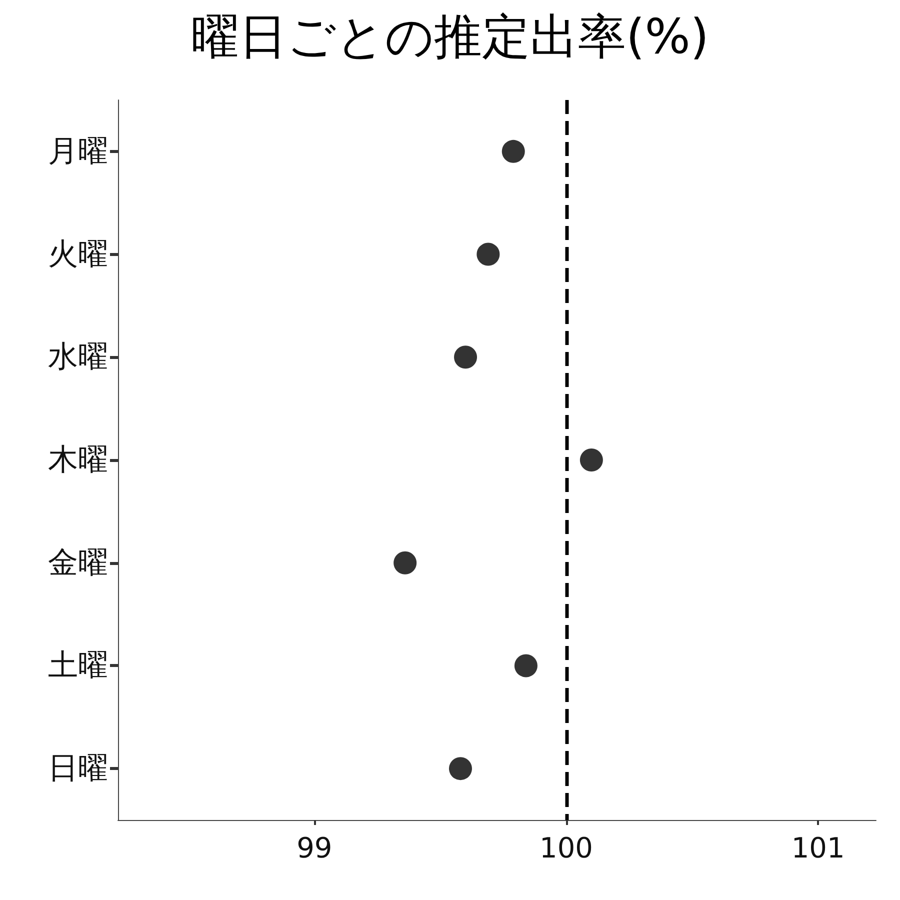  I want to click on x-tick-label: 101, so click(818, 848).